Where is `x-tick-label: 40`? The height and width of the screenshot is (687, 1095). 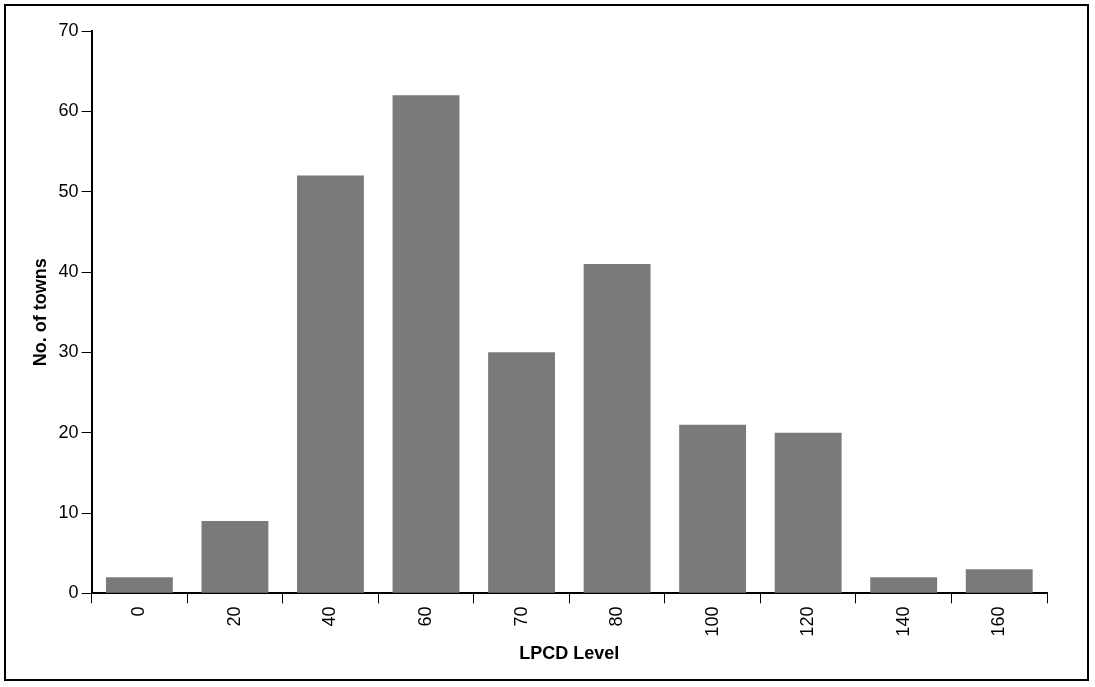
x-tick-label: 40 is located at coordinates (329, 616).